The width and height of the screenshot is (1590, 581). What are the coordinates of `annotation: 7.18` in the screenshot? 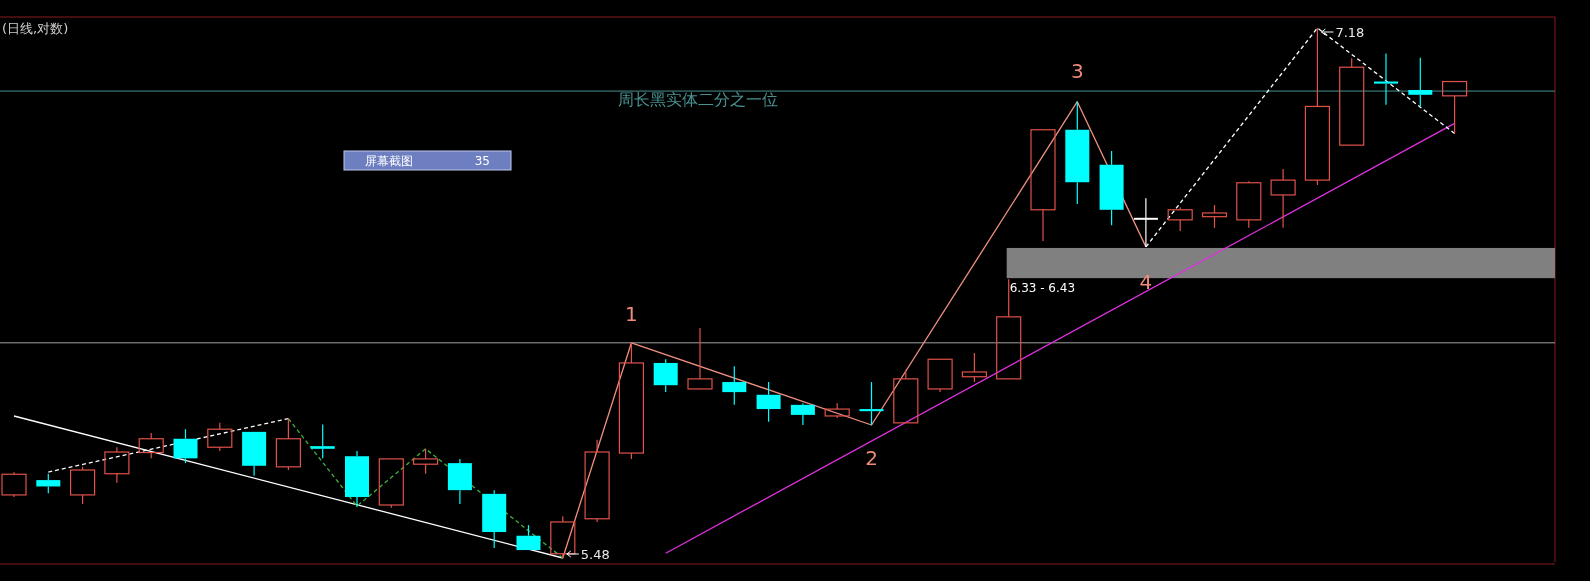 It's located at (1350, 32).